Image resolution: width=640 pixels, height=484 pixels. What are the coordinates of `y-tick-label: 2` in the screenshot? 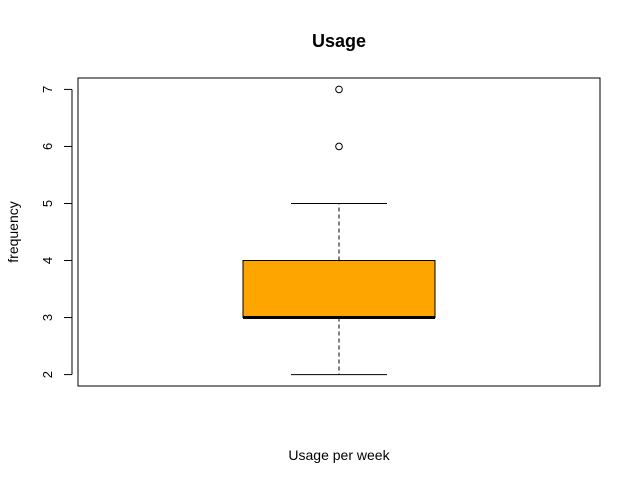 It's located at (47, 374).